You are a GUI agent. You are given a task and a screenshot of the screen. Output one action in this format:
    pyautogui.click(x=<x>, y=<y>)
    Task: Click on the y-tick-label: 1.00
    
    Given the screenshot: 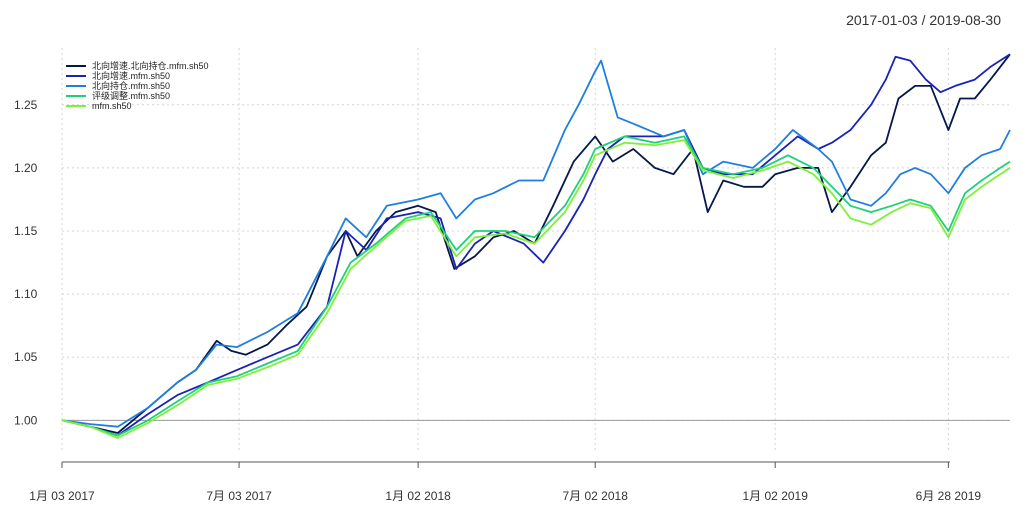 What is the action you would take?
    pyautogui.click(x=26, y=420)
    